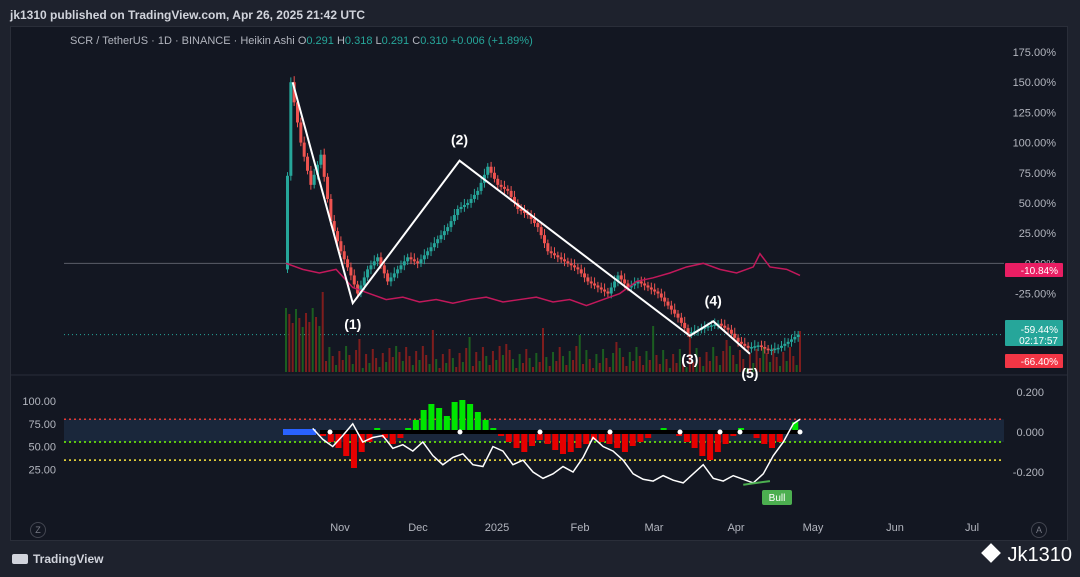  I want to click on low-value: 0.291, so click(395, 41).